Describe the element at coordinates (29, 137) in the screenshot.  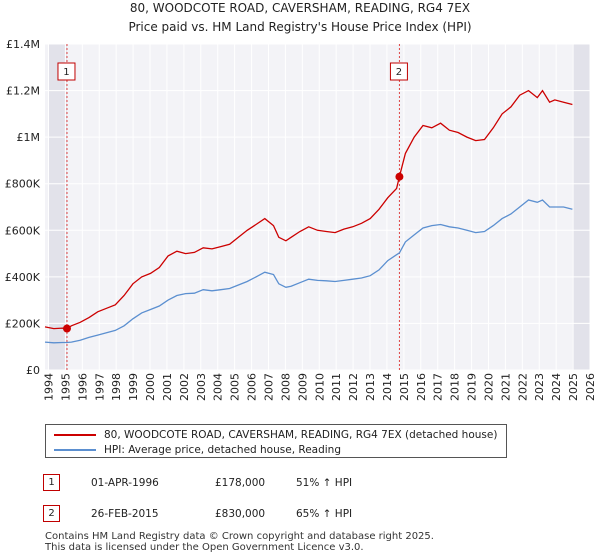
I see `y-tick-label: £1M` at that location.